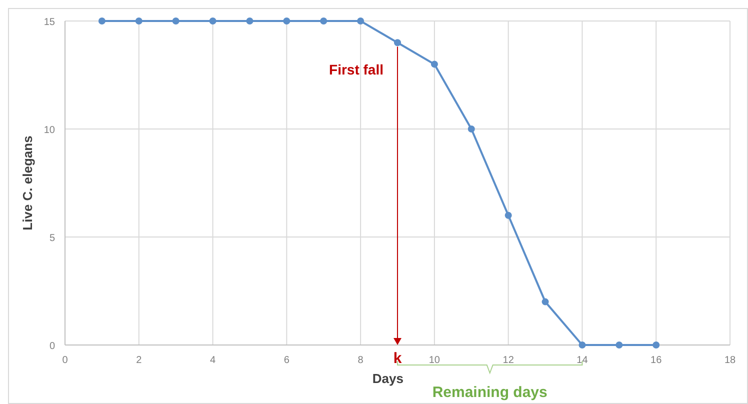 This screenshot has width=748, height=404. Describe the element at coordinates (582, 360) in the screenshot. I see `x-tick-label: 14` at that location.